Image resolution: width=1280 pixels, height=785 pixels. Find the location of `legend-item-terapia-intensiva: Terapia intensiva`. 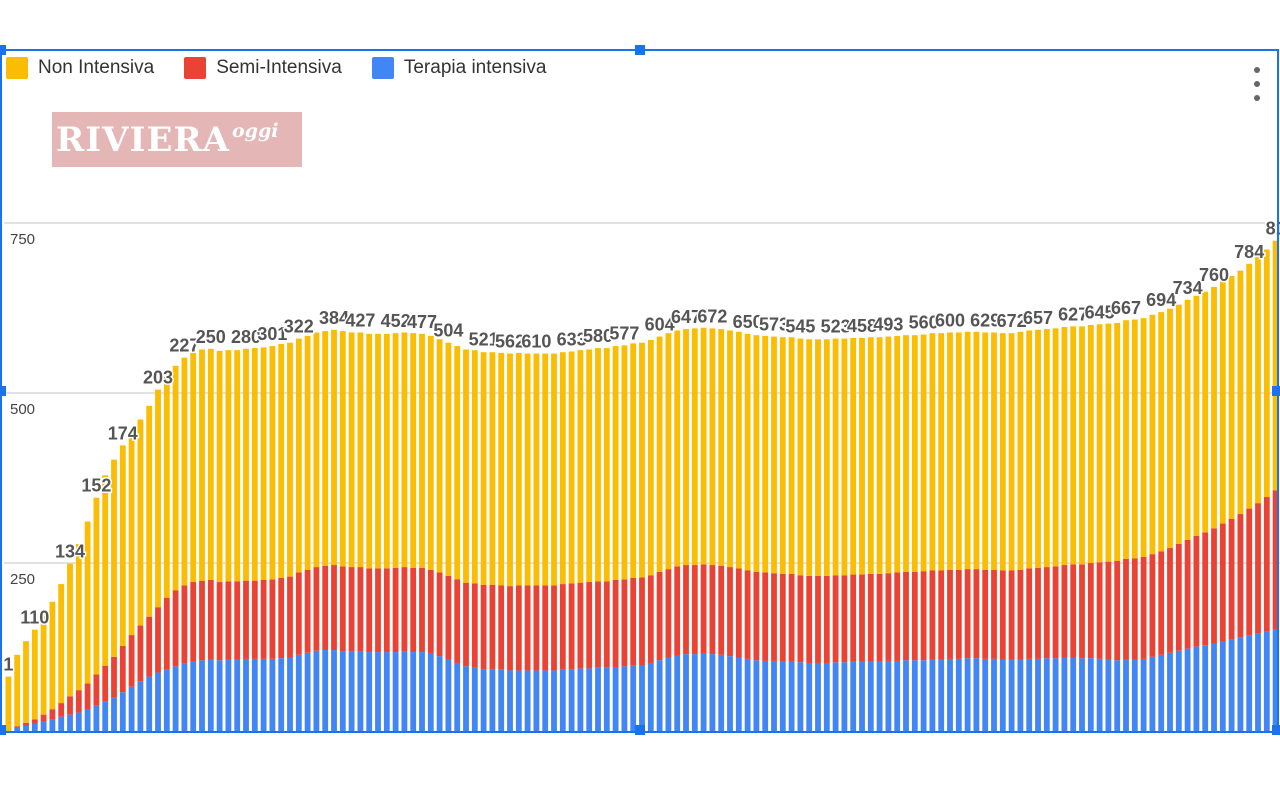

legend-item-terapia-intensiva: Terapia intensiva is located at coordinates (458, 68).